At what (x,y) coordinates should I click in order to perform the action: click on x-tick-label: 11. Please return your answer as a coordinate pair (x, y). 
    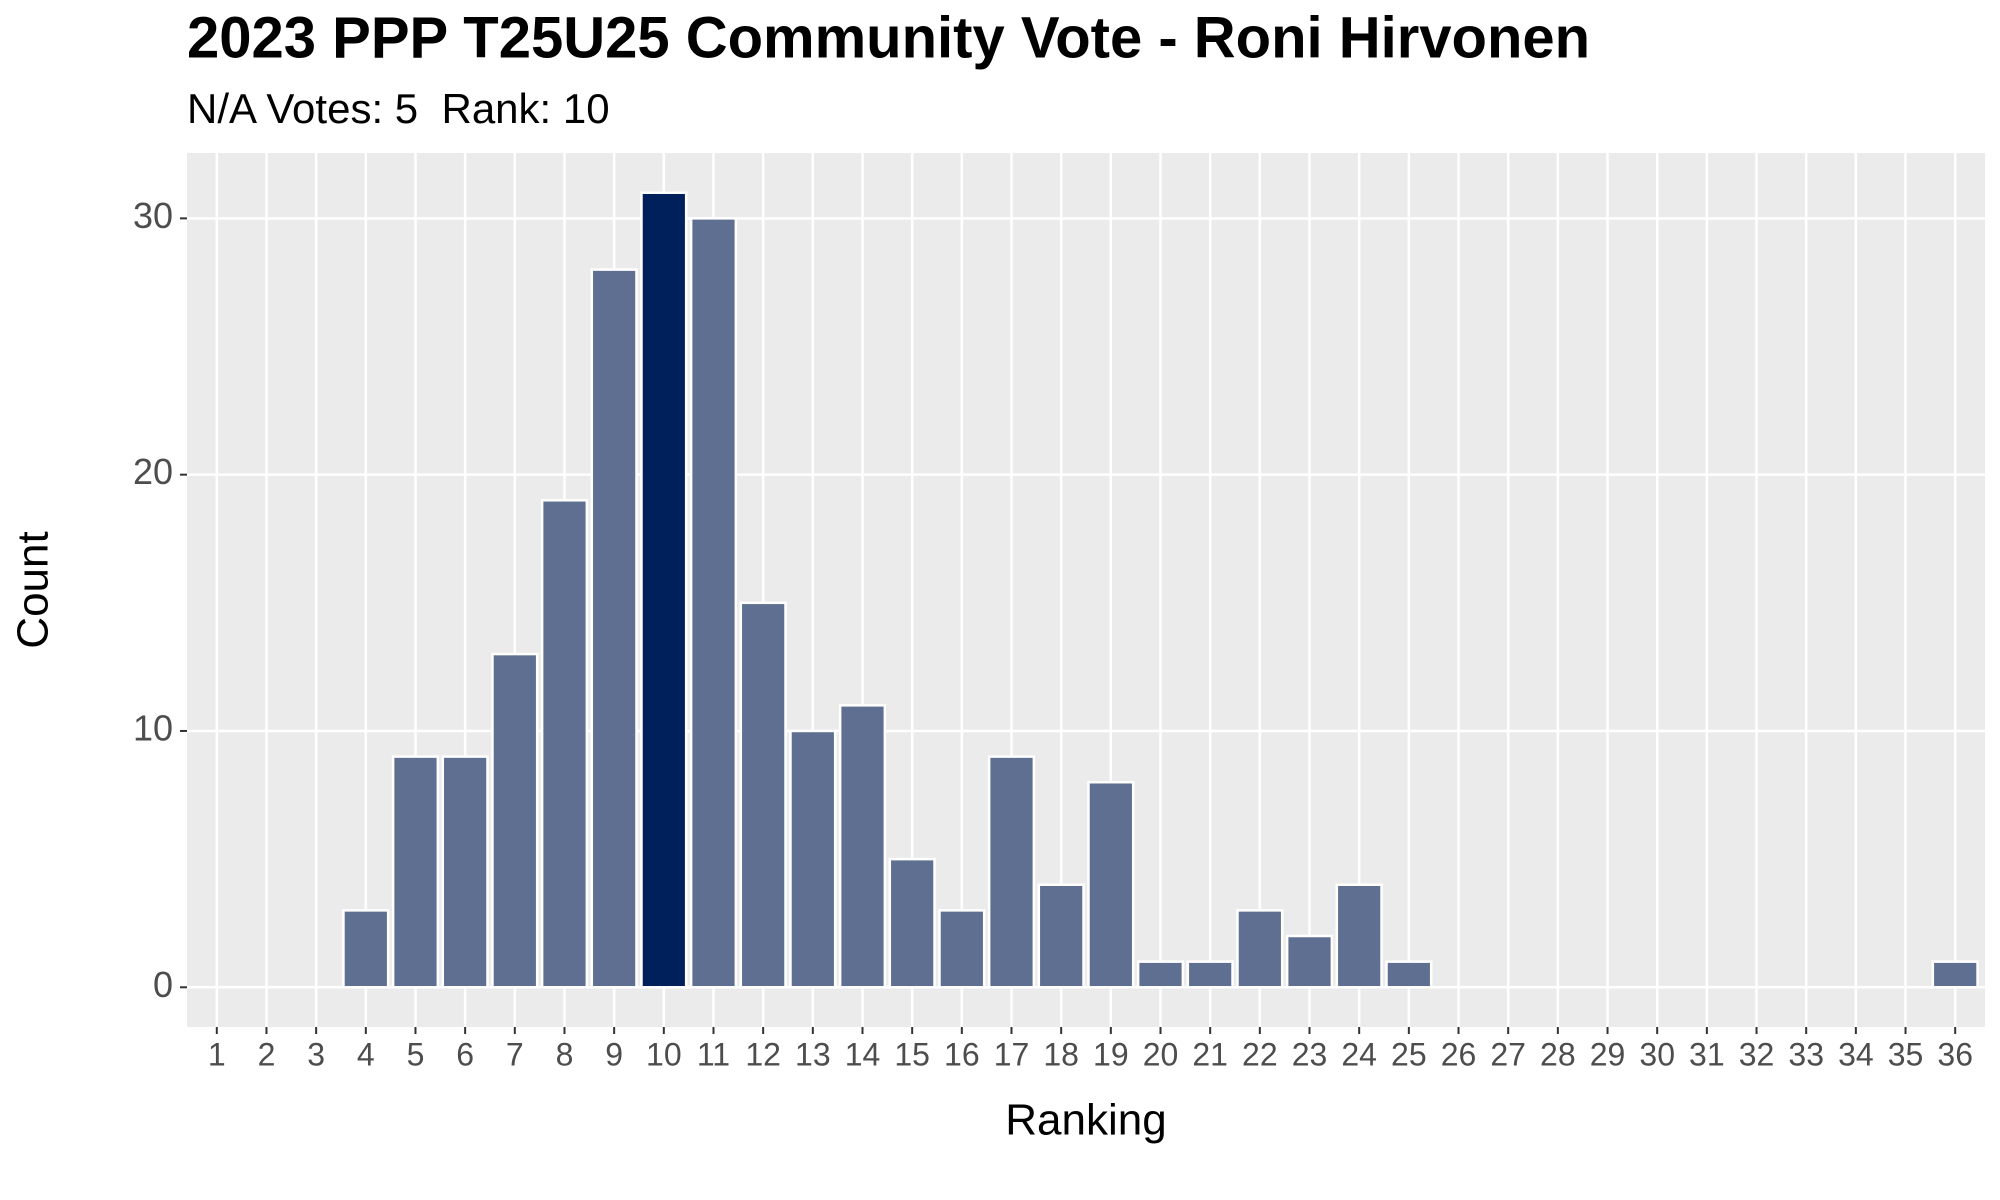
    Looking at the image, I should click on (713, 1054).